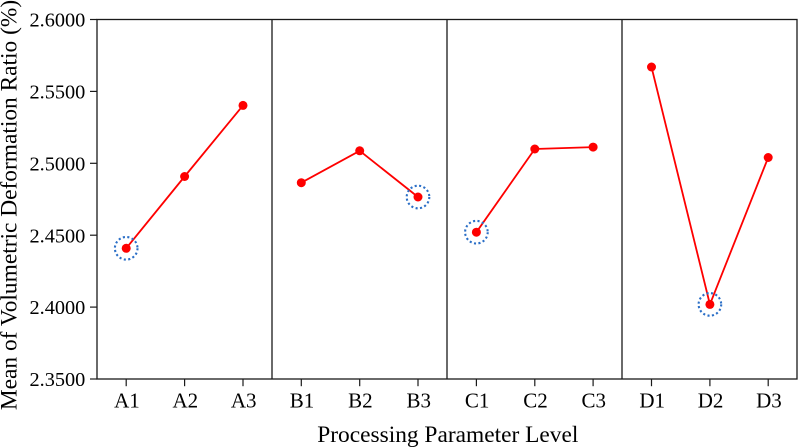  What do you see at coordinates (594, 400) in the screenshot?
I see `svg-text: C3` at bounding box center [594, 400].